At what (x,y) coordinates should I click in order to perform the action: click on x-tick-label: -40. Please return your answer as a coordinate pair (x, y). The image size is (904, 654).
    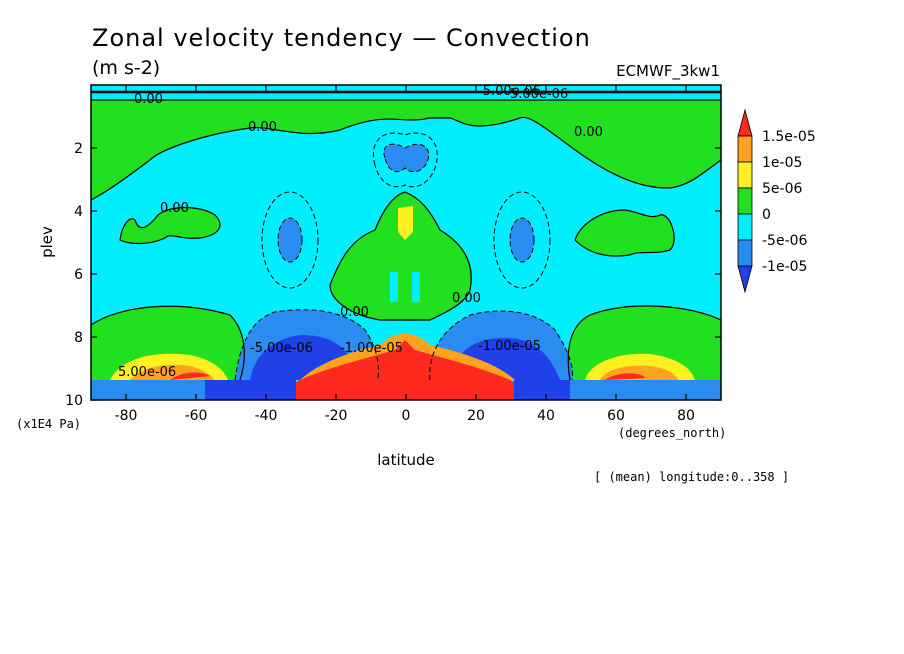
    Looking at the image, I should click on (266, 416).